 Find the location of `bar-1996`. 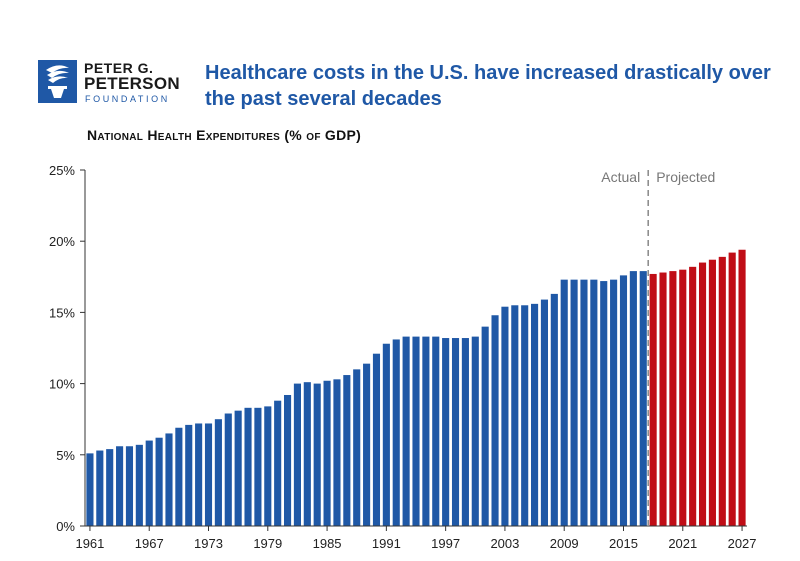

bar-1996 is located at coordinates (436, 431).